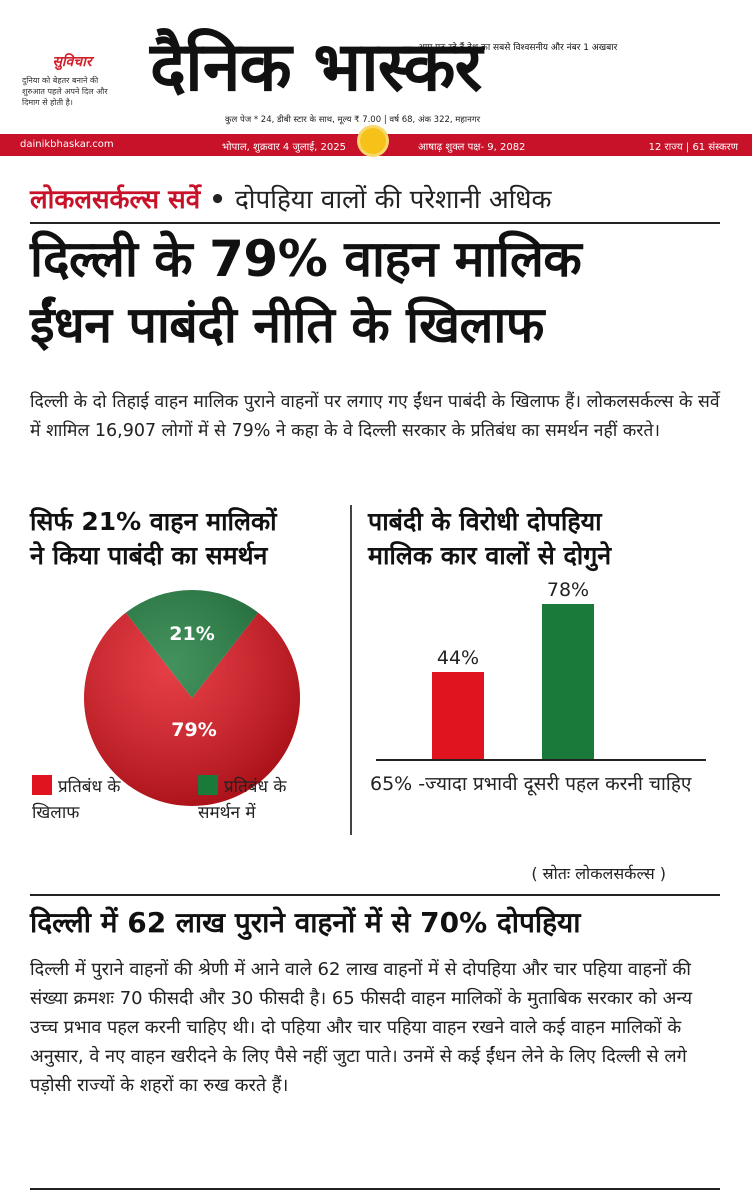 This screenshot has width=752, height=1200. Describe the element at coordinates (598, 873) in the screenshot. I see `source-credit: ( स्रोतः लोकलसर्कल्स )` at that location.